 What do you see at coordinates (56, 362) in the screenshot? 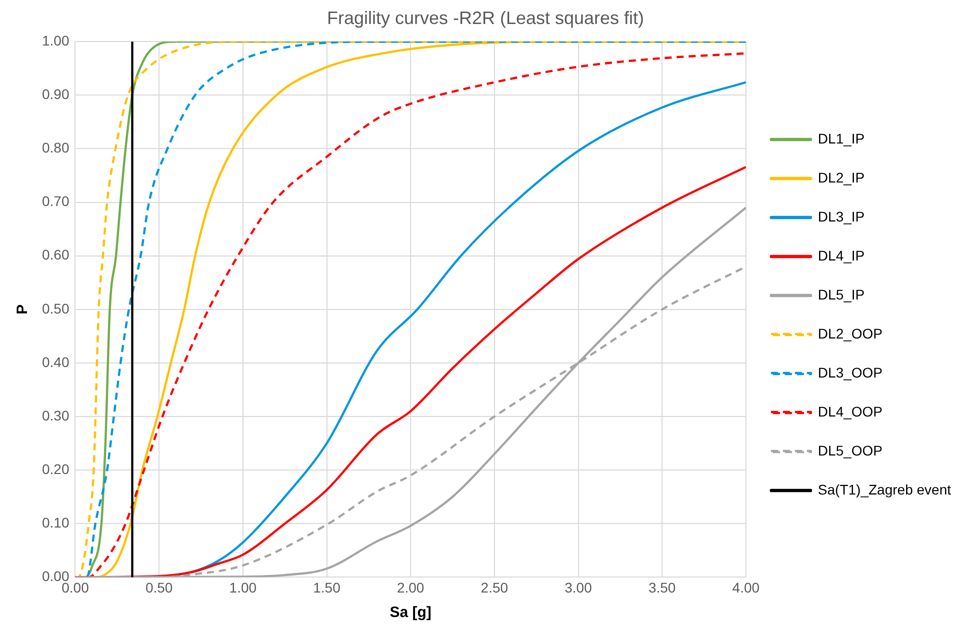
I see `y-tick-label: 0.40` at bounding box center [56, 362].